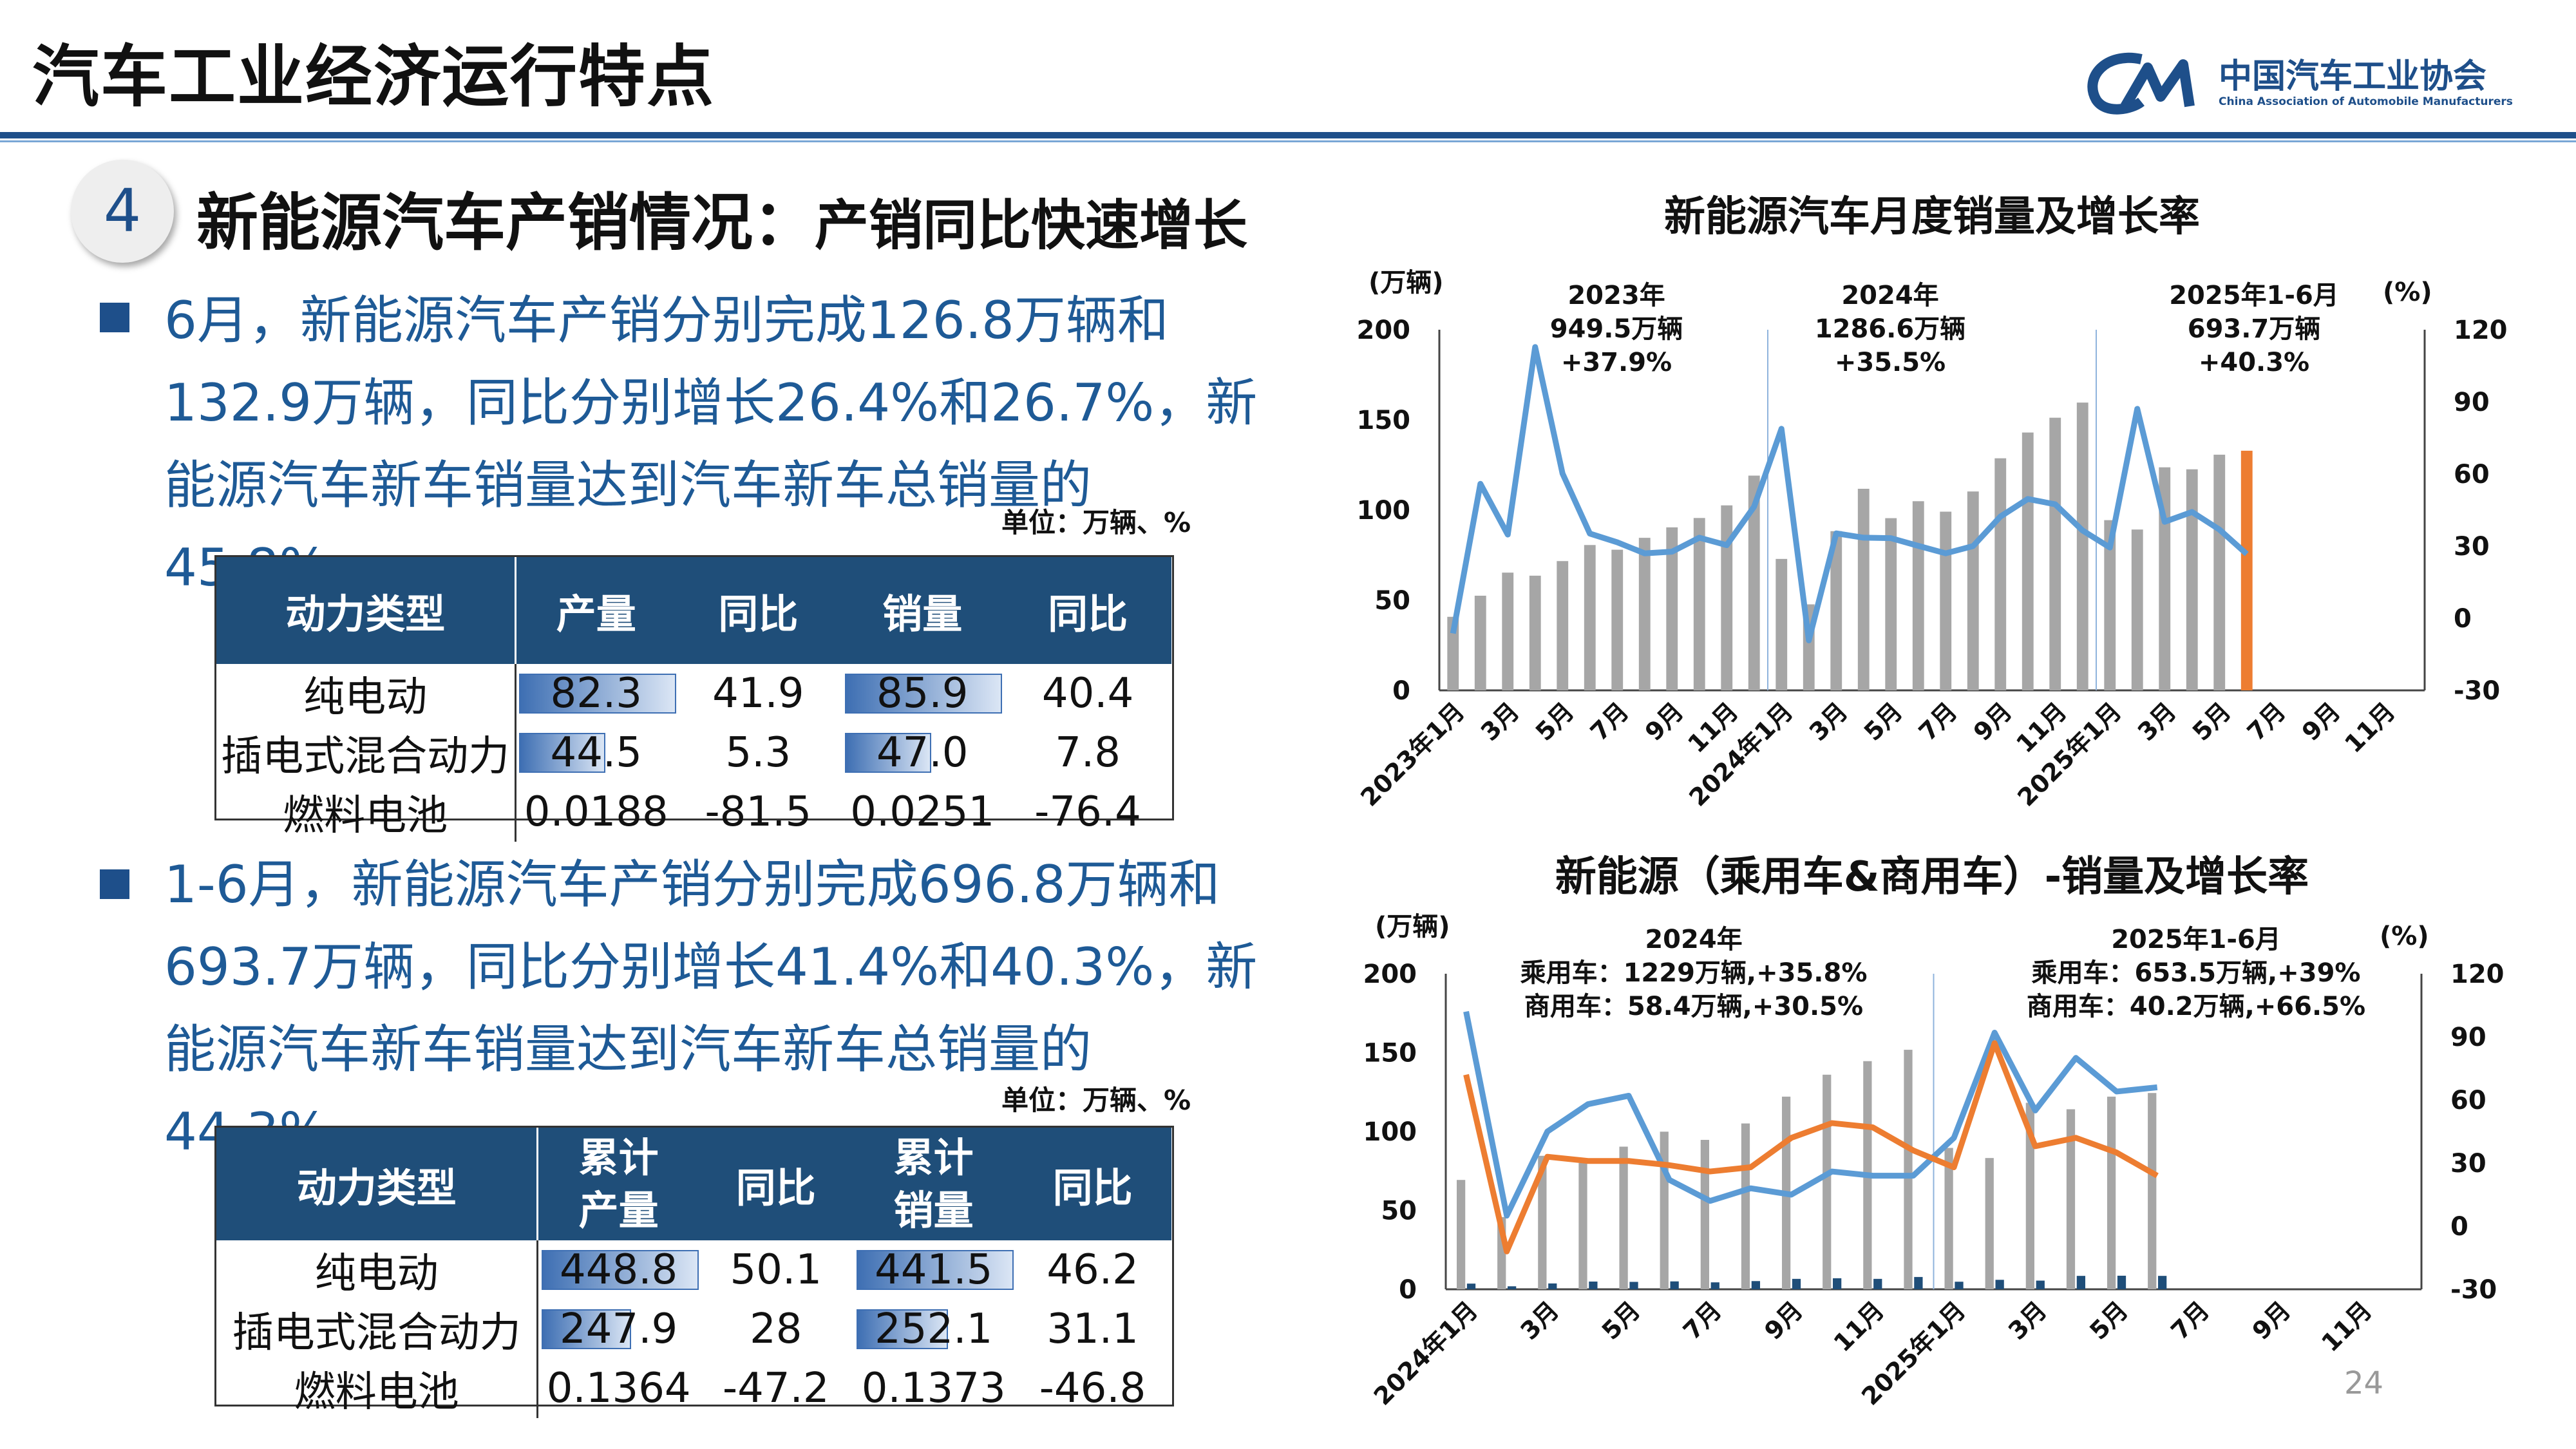  I want to click on x-tick-label: 2023年1月, so click(1413, 754).